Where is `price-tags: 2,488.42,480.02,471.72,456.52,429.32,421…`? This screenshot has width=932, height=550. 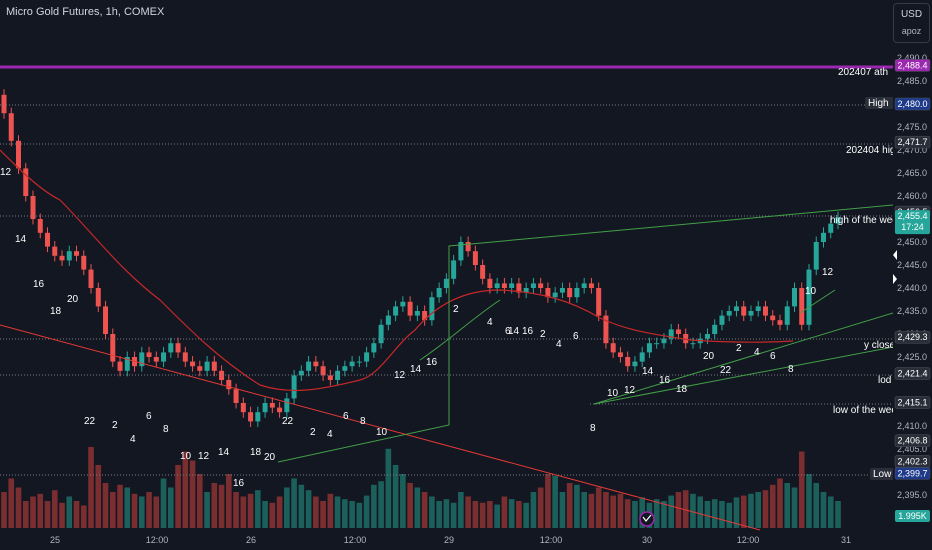 price-tags: 2,488.42,480.02,471.72,456.52,429.32,421… is located at coordinates (912, 290).